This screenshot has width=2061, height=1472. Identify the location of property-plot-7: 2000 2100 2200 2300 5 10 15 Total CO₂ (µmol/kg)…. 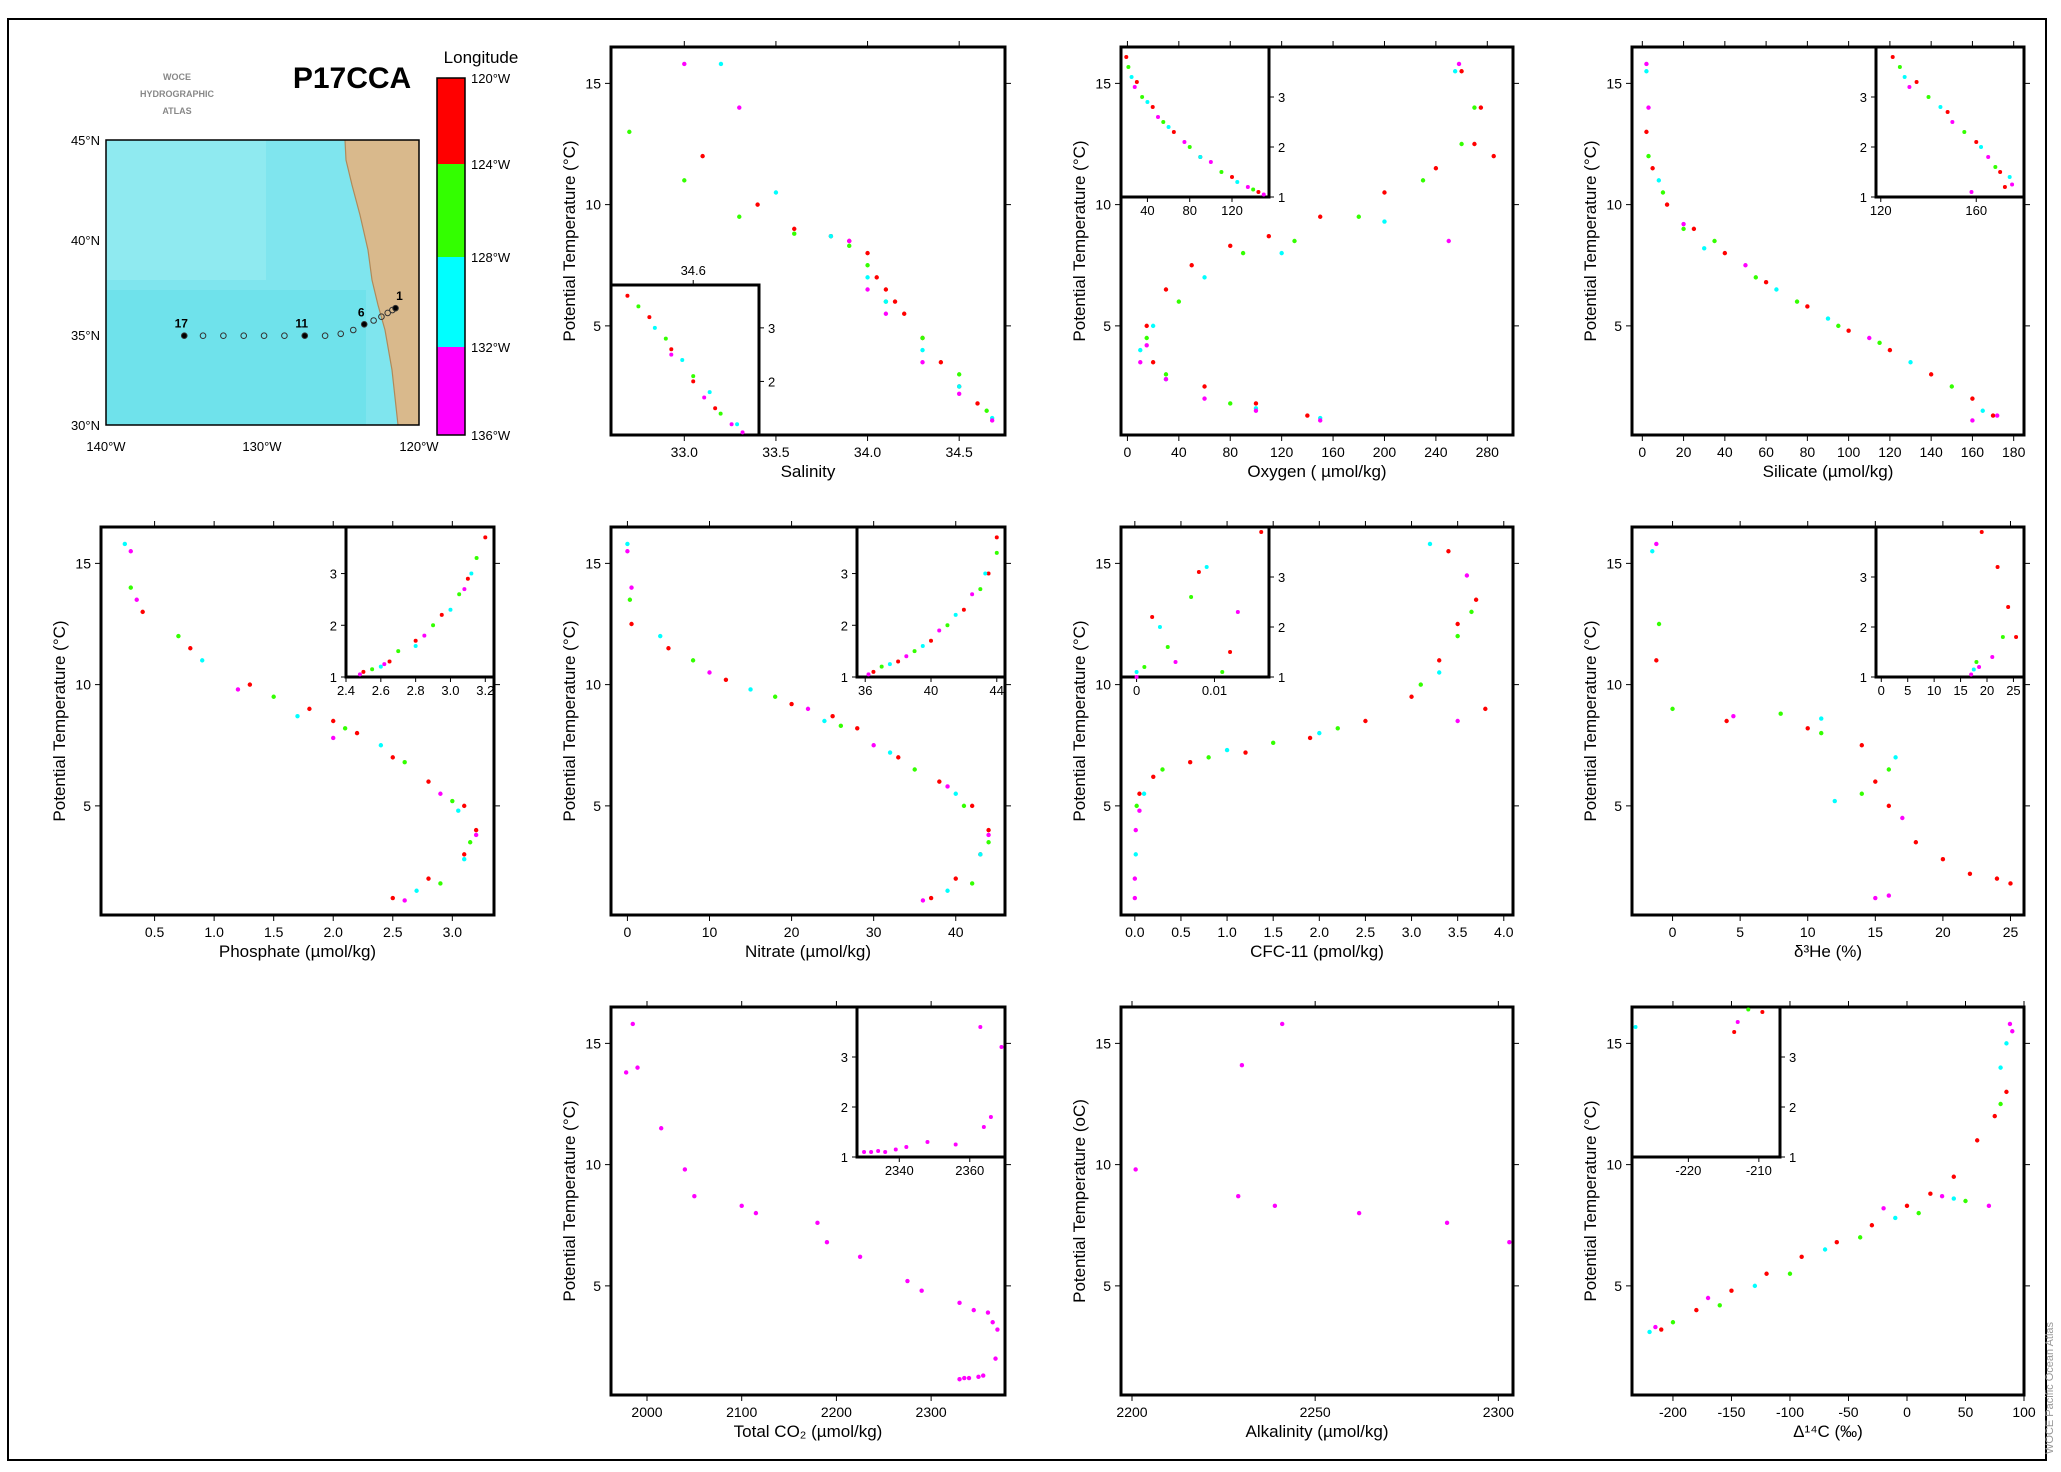
(785, 1221).